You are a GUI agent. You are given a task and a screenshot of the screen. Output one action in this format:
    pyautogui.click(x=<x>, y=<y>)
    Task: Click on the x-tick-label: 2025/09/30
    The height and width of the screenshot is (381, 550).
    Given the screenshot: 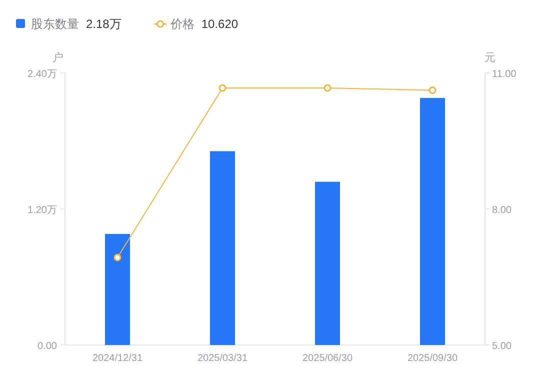 What is the action you would take?
    pyautogui.click(x=432, y=358)
    